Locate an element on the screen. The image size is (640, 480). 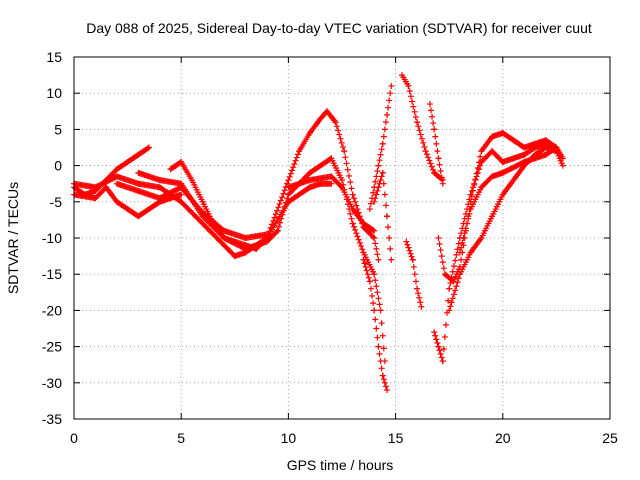
y-tick-label: 15 is located at coordinates (54, 57).